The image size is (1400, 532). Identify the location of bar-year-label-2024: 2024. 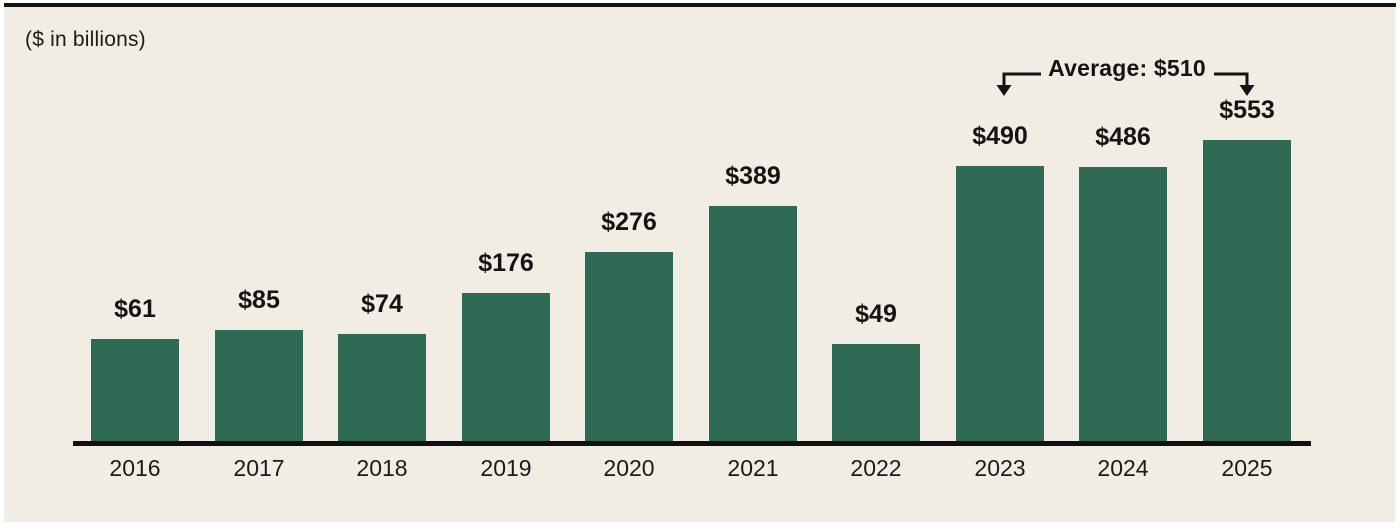
(1123, 468).